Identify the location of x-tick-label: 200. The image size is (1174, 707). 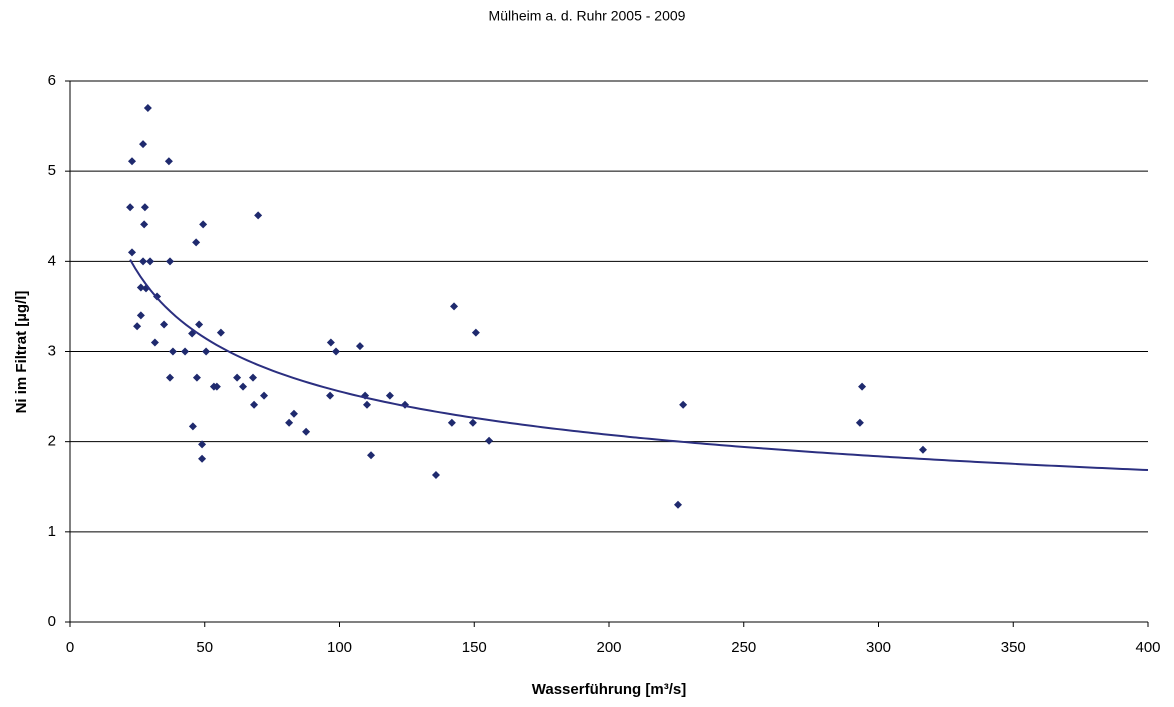
(608, 647).